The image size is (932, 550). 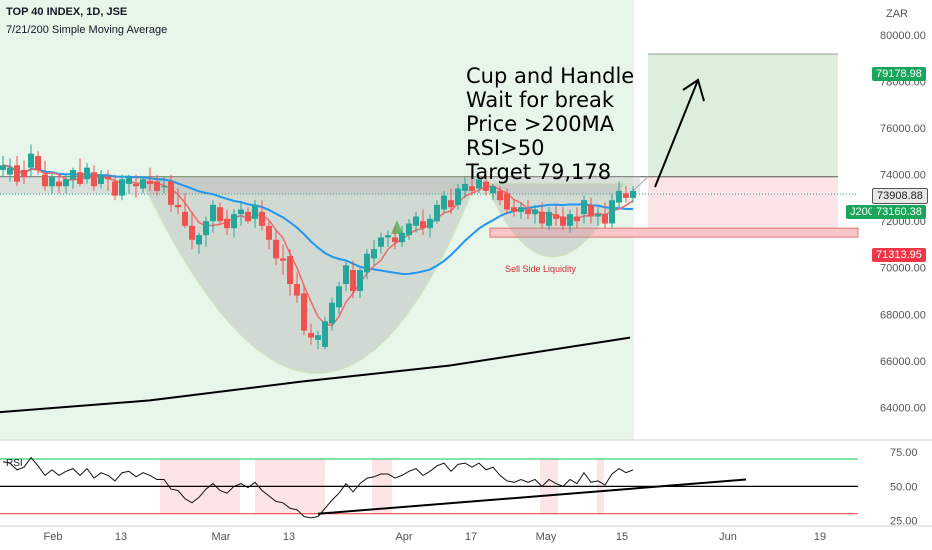 I want to click on last-price-tag: 73160.38, so click(x=899, y=212).